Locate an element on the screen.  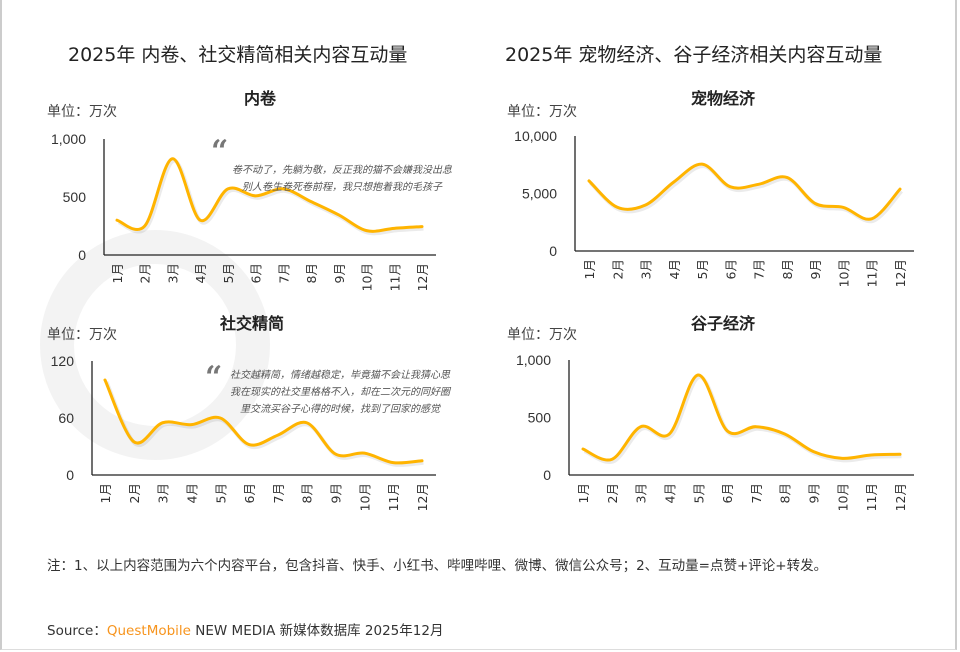
y-tick-label: 60 is located at coordinates (66, 418).